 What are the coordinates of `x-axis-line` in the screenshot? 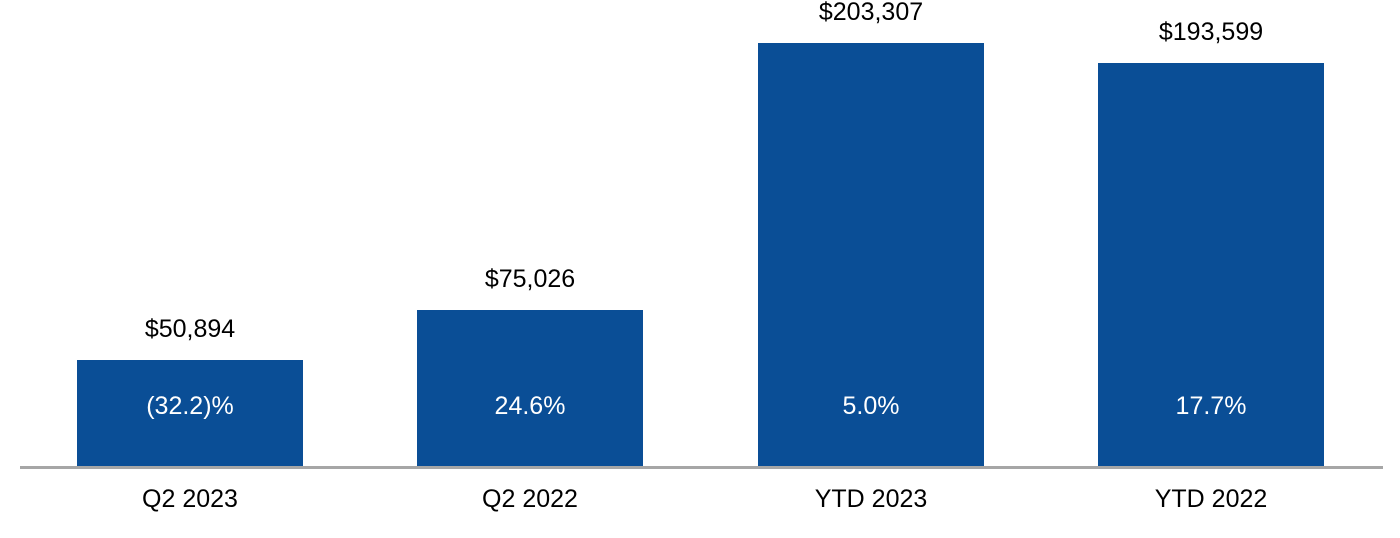 It's located at (701, 467).